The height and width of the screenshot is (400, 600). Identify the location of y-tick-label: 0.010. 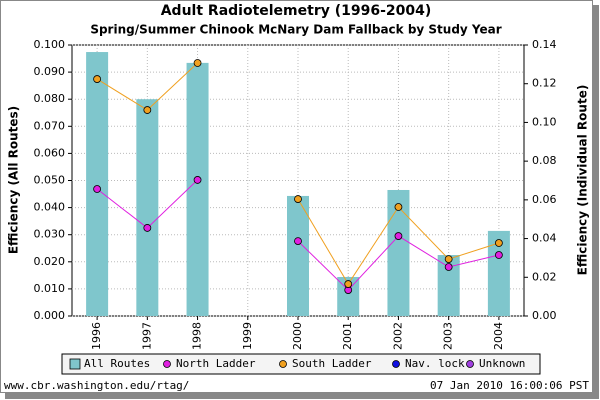
(50, 288).